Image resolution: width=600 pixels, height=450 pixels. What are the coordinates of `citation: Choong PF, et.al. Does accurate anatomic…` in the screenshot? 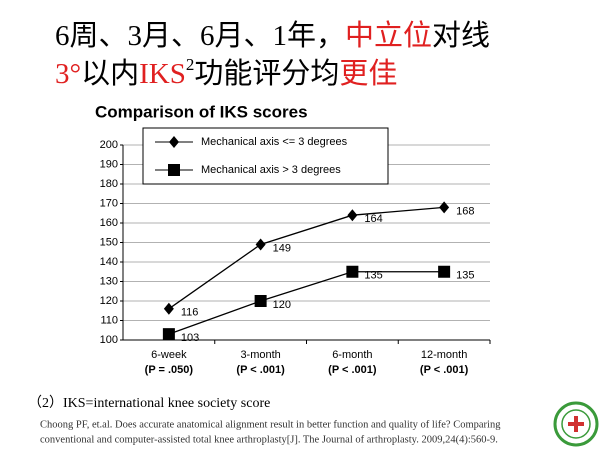 It's located at (270, 424).